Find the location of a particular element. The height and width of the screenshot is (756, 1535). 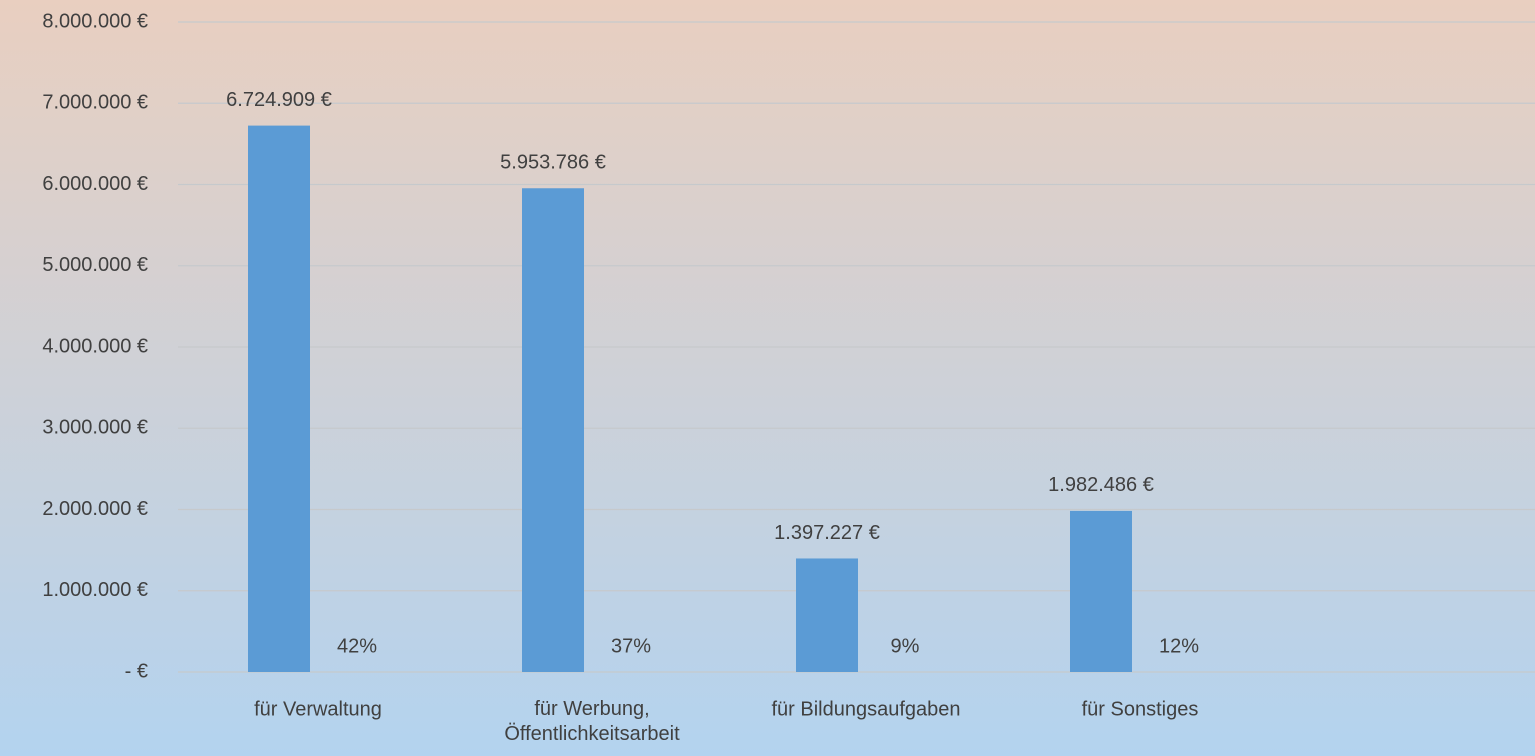

y-tick-label: 1.000.000 € is located at coordinates (95, 590).